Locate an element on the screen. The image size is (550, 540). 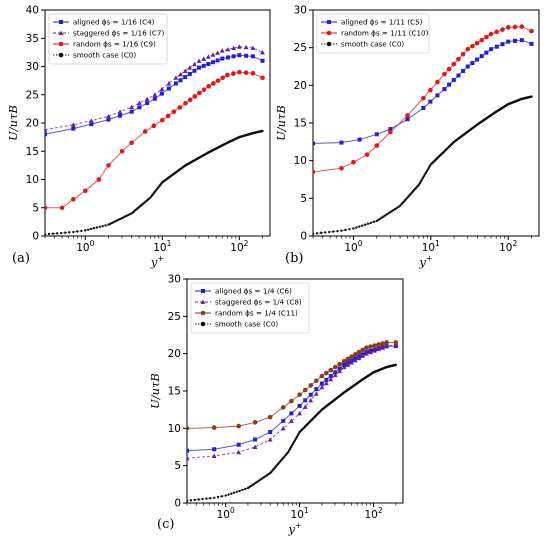
y-tick-label: 0 is located at coordinates (177, 504).